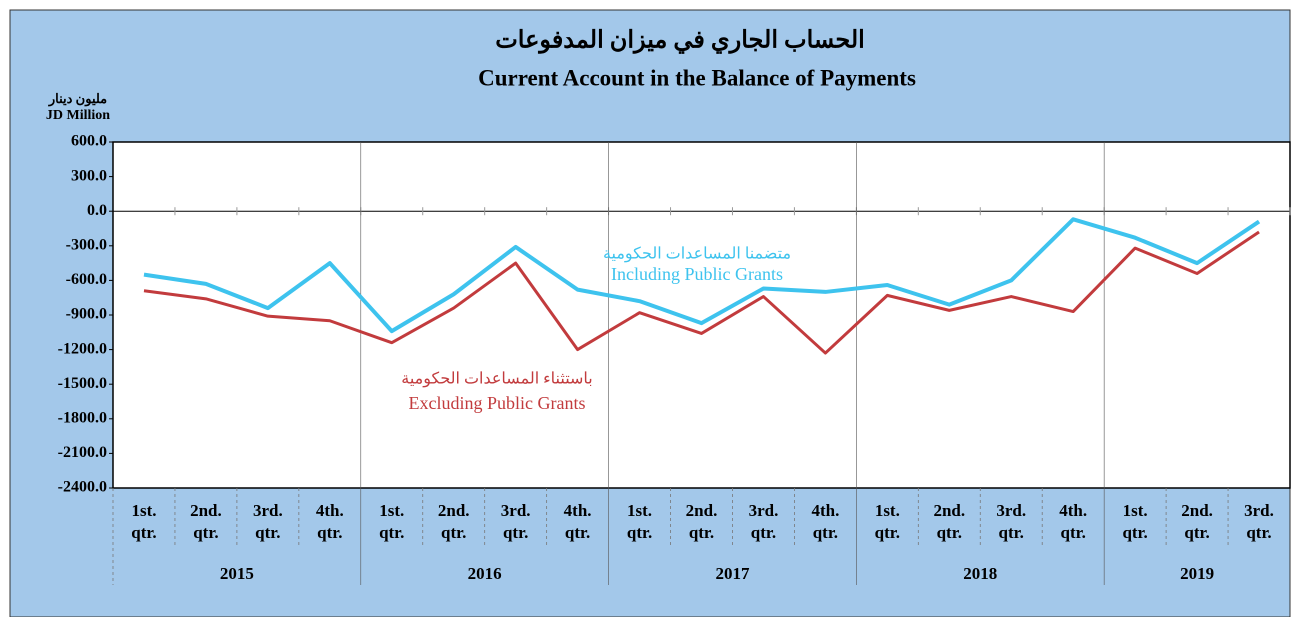 The image size is (1298, 617). What do you see at coordinates (697, 254) in the screenshot?
I see `series-label-ar: متضمنا المساعدات الحكومية` at bounding box center [697, 254].